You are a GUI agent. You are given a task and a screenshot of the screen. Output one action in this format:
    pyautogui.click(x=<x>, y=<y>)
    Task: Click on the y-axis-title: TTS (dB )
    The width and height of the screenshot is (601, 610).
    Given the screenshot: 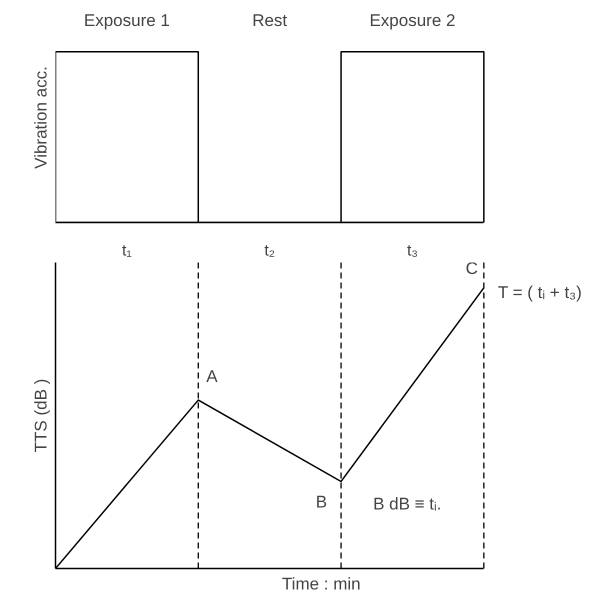 What is the action you would take?
    pyautogui.click(x=41, y=415)
    